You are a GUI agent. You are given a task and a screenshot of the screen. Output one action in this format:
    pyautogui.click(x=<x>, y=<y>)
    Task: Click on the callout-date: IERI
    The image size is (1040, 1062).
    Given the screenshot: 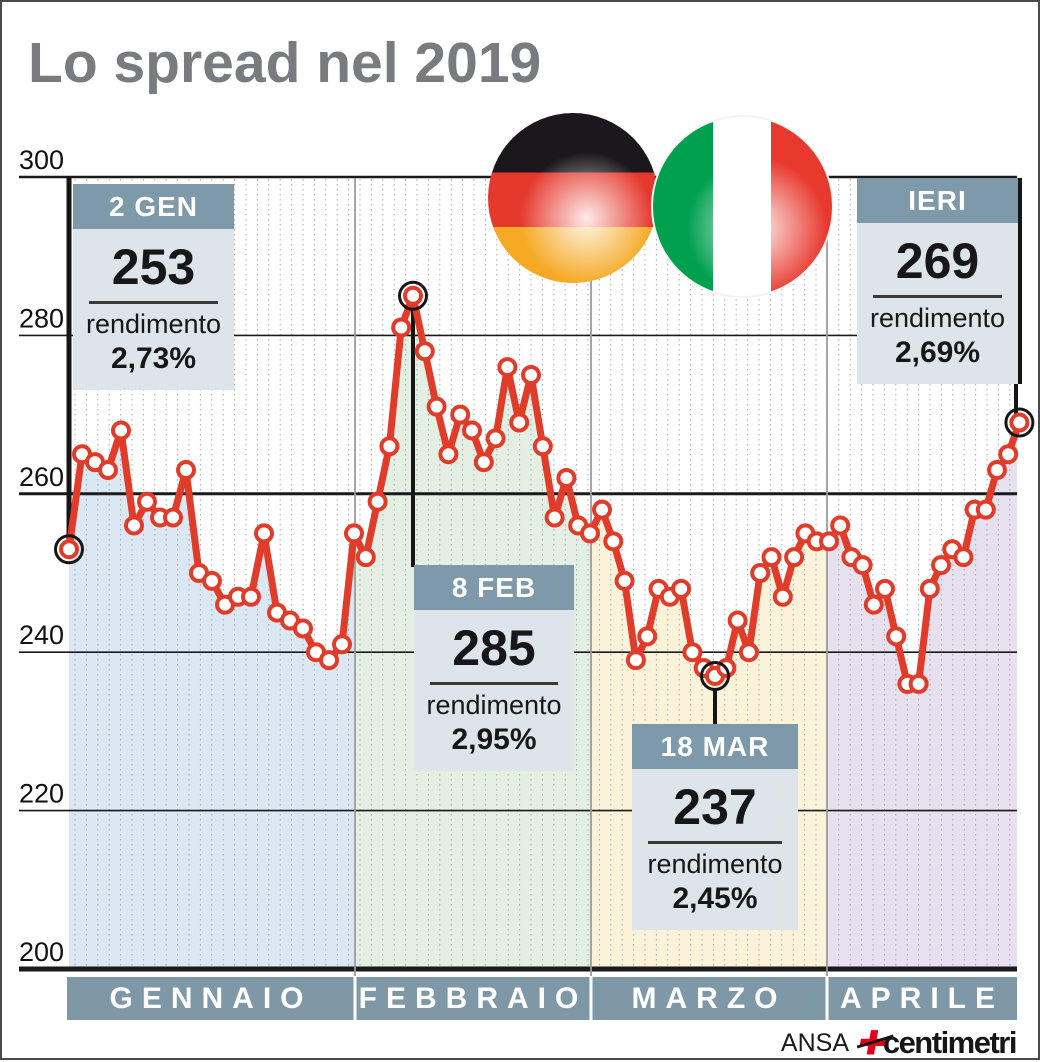 What is the action you would take?
    pyautogui.click(x=937, y=200)
    